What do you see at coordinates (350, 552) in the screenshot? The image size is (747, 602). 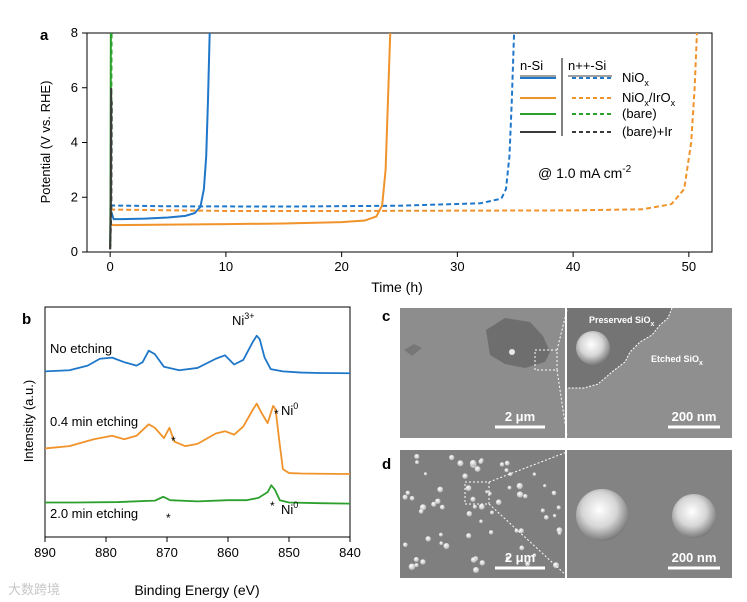 I see `b-xtick-label: 840` at bounding box center [350, 552].